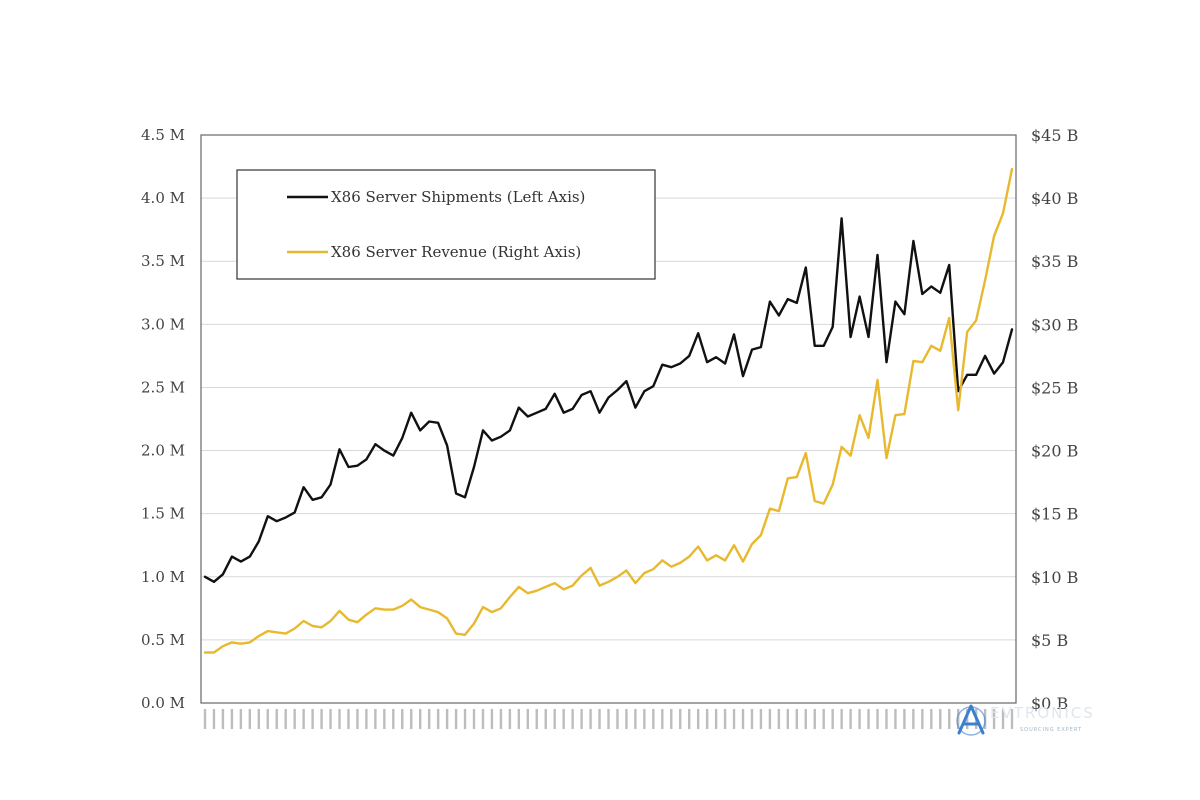 The height and width of the screenshot is (800, 1200). What do you see at coordinates (163, 261) in the screenshot?
I see `left-tick-label: 3.5 M` at bounding box center [163, 261].